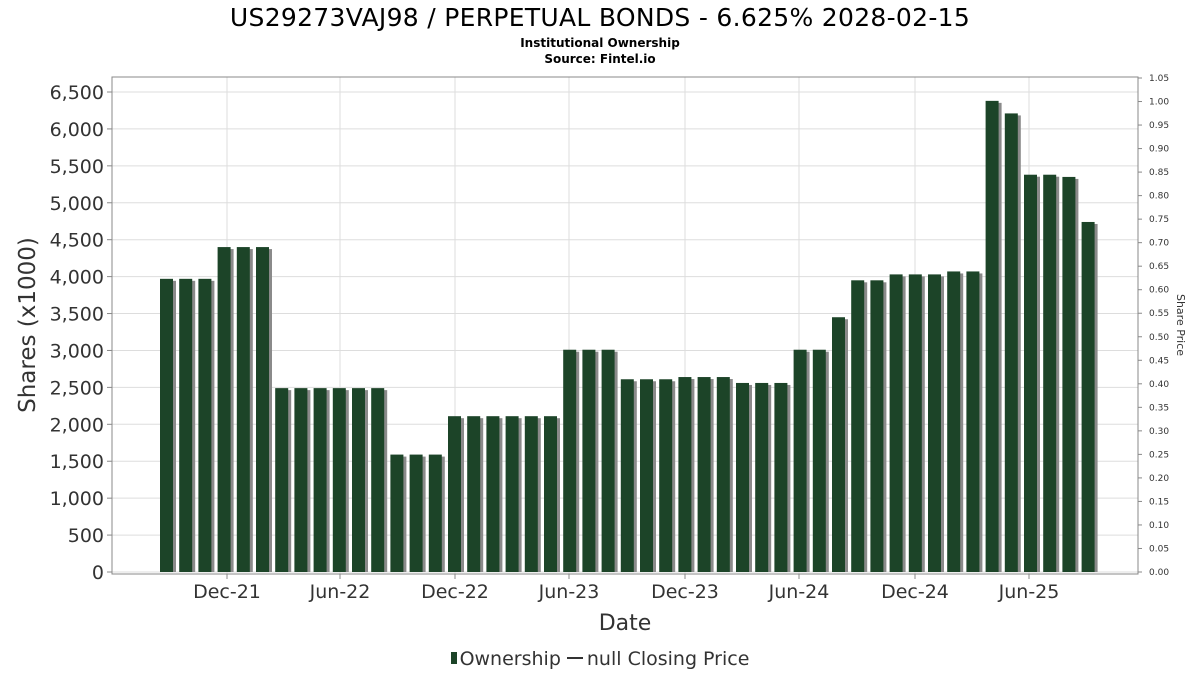 The image size is (1200, 675). Describe the element at coordinates (1159, 79) in the screenshot. I see `y2-tick-label: 1.05` at that location.